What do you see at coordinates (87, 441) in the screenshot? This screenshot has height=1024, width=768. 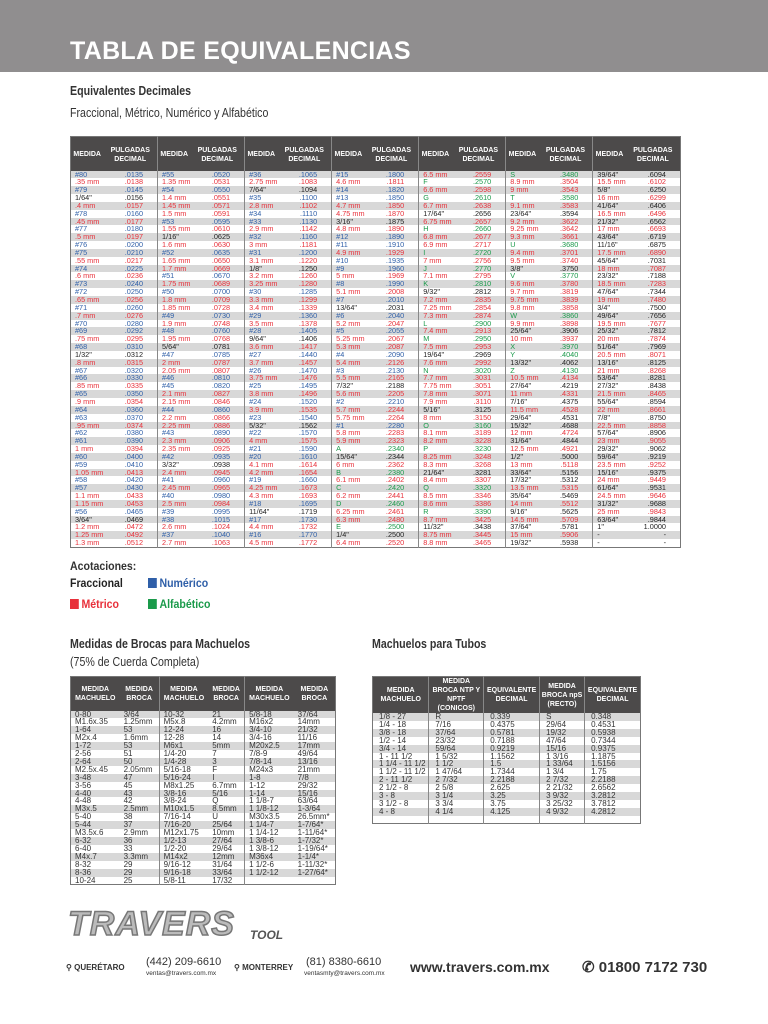 I see `measure-cell: #61` at bounding box center [87, 441].